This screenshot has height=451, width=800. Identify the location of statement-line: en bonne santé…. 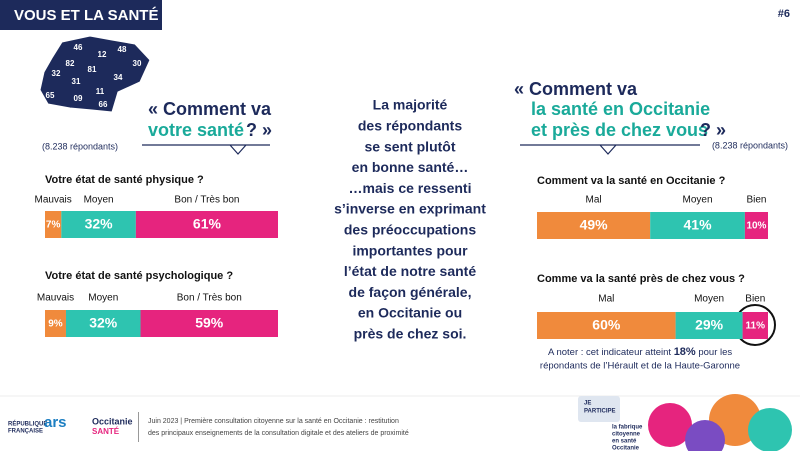
(410, 167).